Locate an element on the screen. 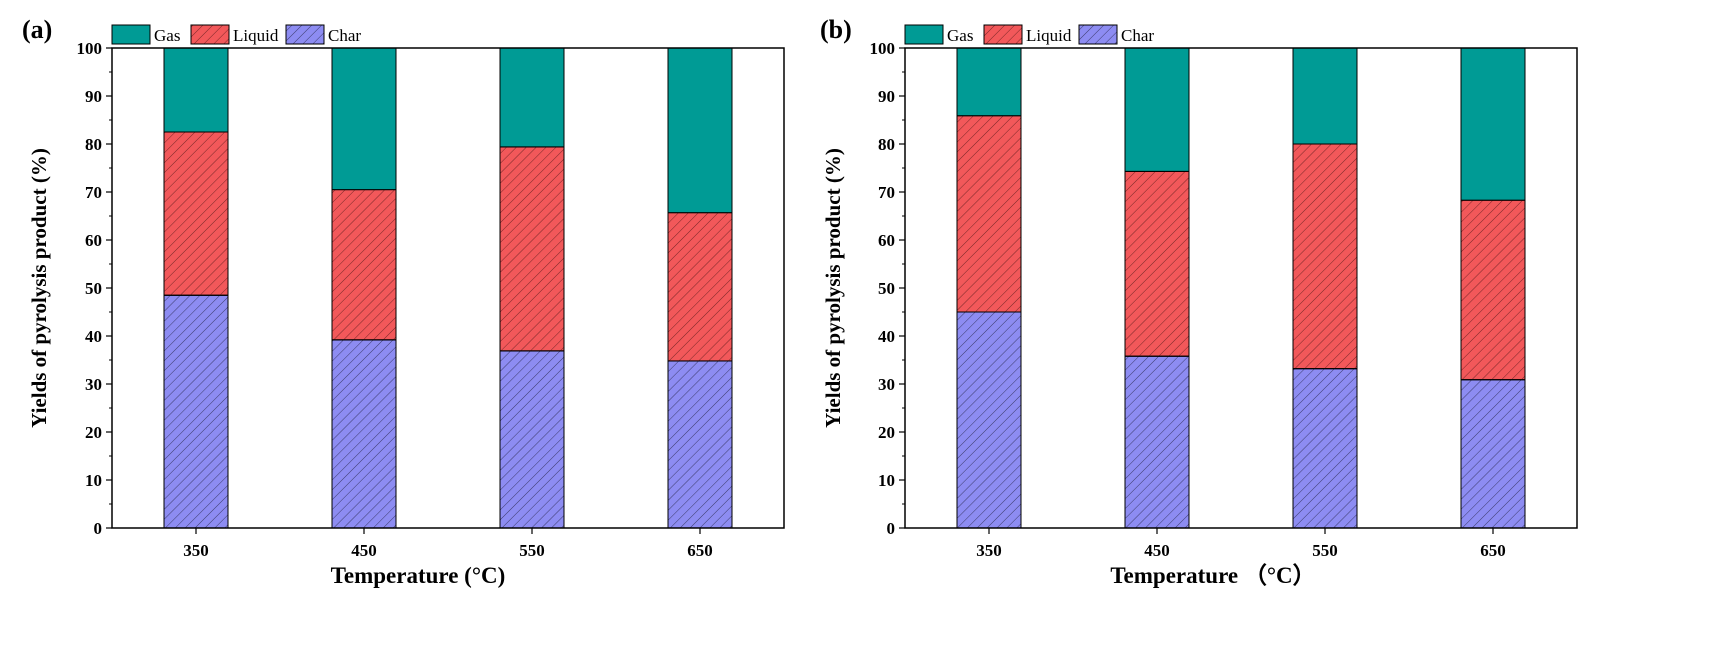 This screenshot has height=656, width=1714. y-axis-title-b: Yields of pyrolysis product (%) is located at coordinates (833, 288).